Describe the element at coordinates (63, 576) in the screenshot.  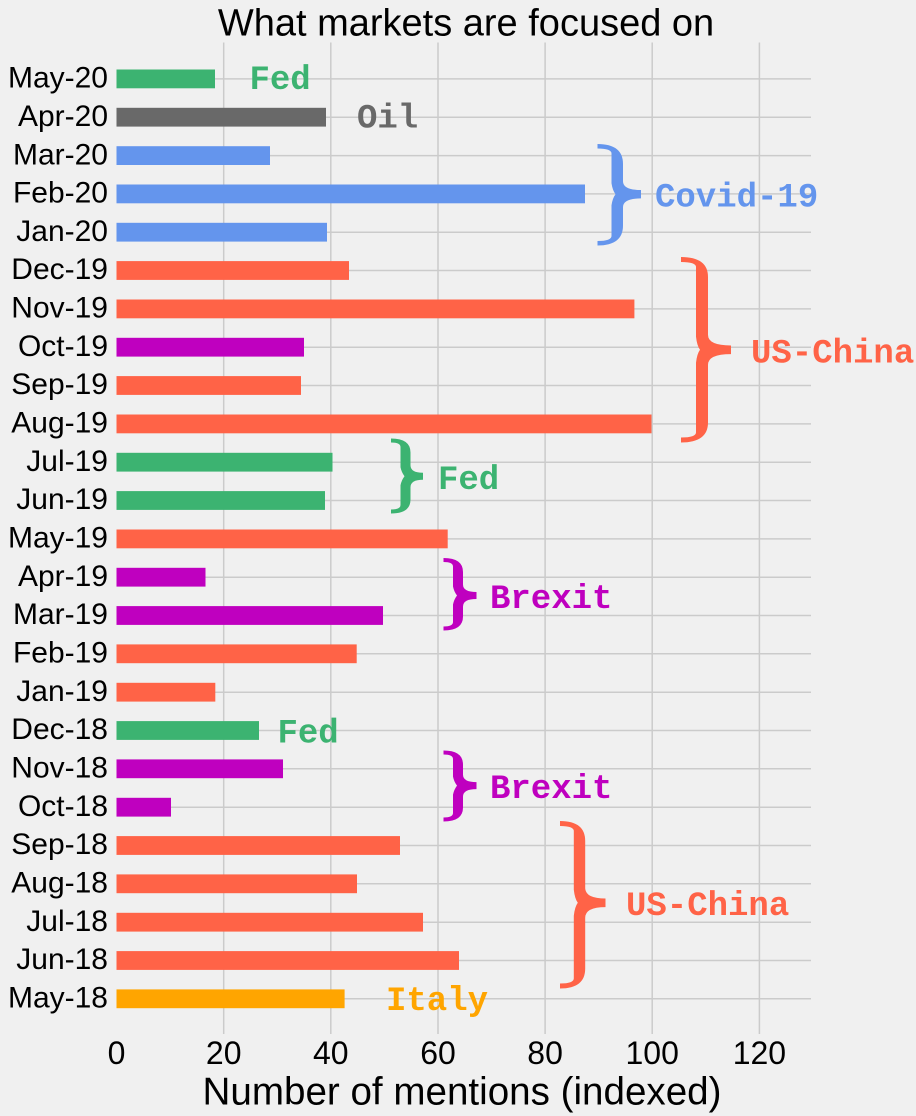
I see `svg-text: Apr-19` at that location.